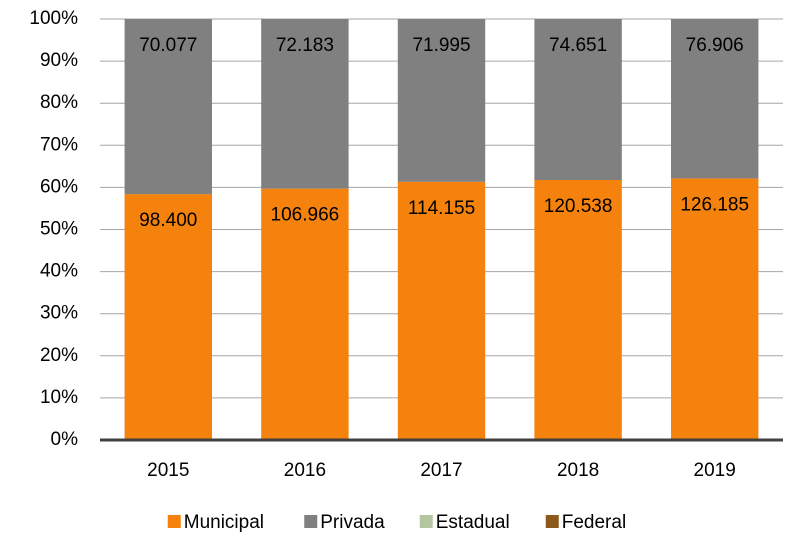  I want to click on value-label: 72.183, so click(305, 45).